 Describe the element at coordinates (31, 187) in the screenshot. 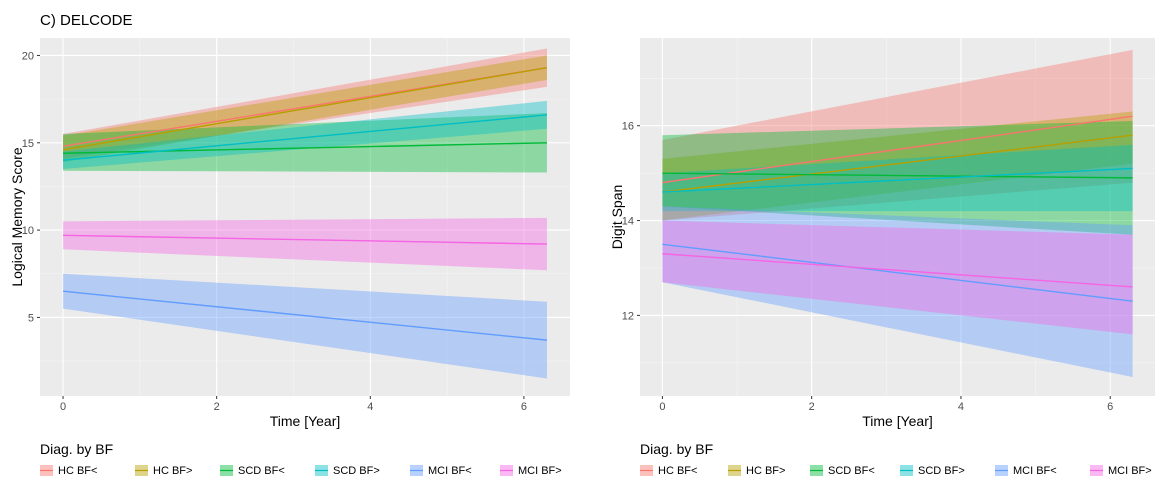

I see `y-axis-ticks: 5 10 15 20` at that location.